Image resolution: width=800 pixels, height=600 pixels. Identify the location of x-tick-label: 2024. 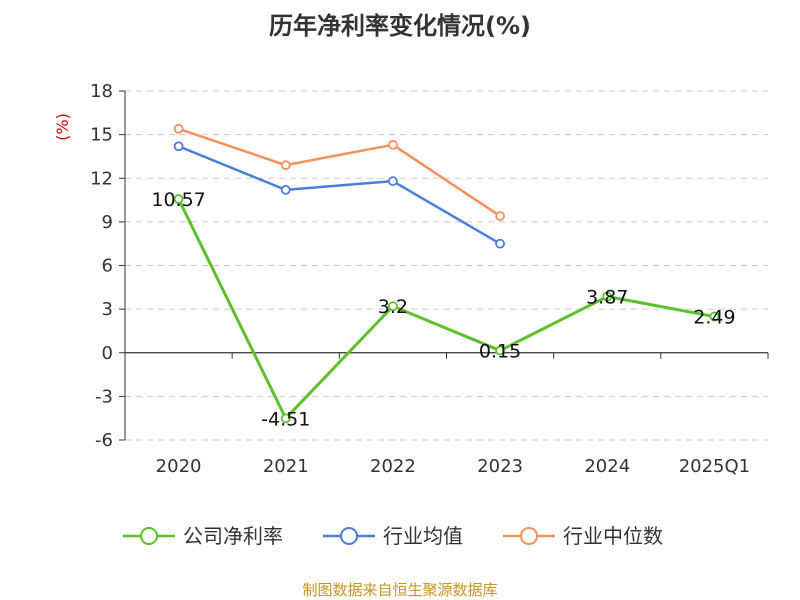
(607, 466).